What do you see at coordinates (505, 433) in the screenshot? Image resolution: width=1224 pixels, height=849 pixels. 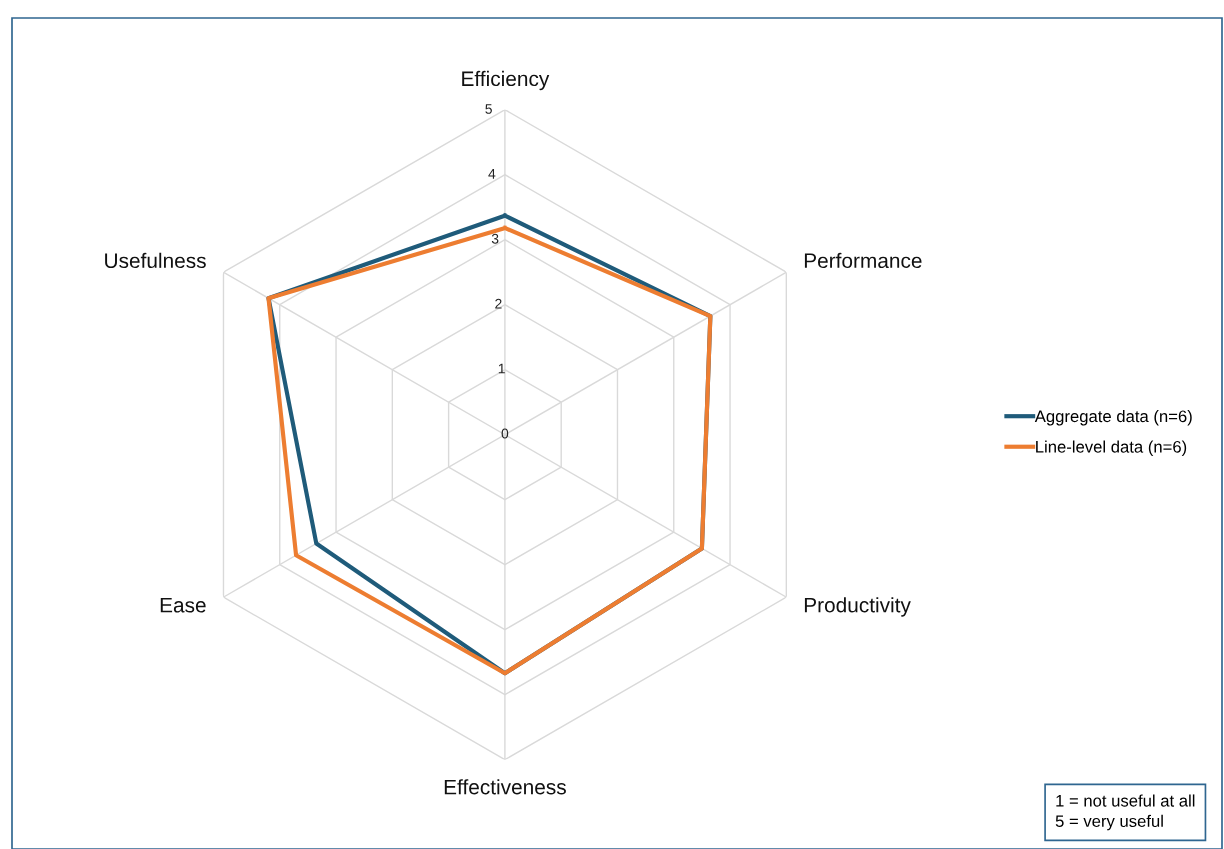 I see `y-tick-label: 0` at bounding box center [505, 433].